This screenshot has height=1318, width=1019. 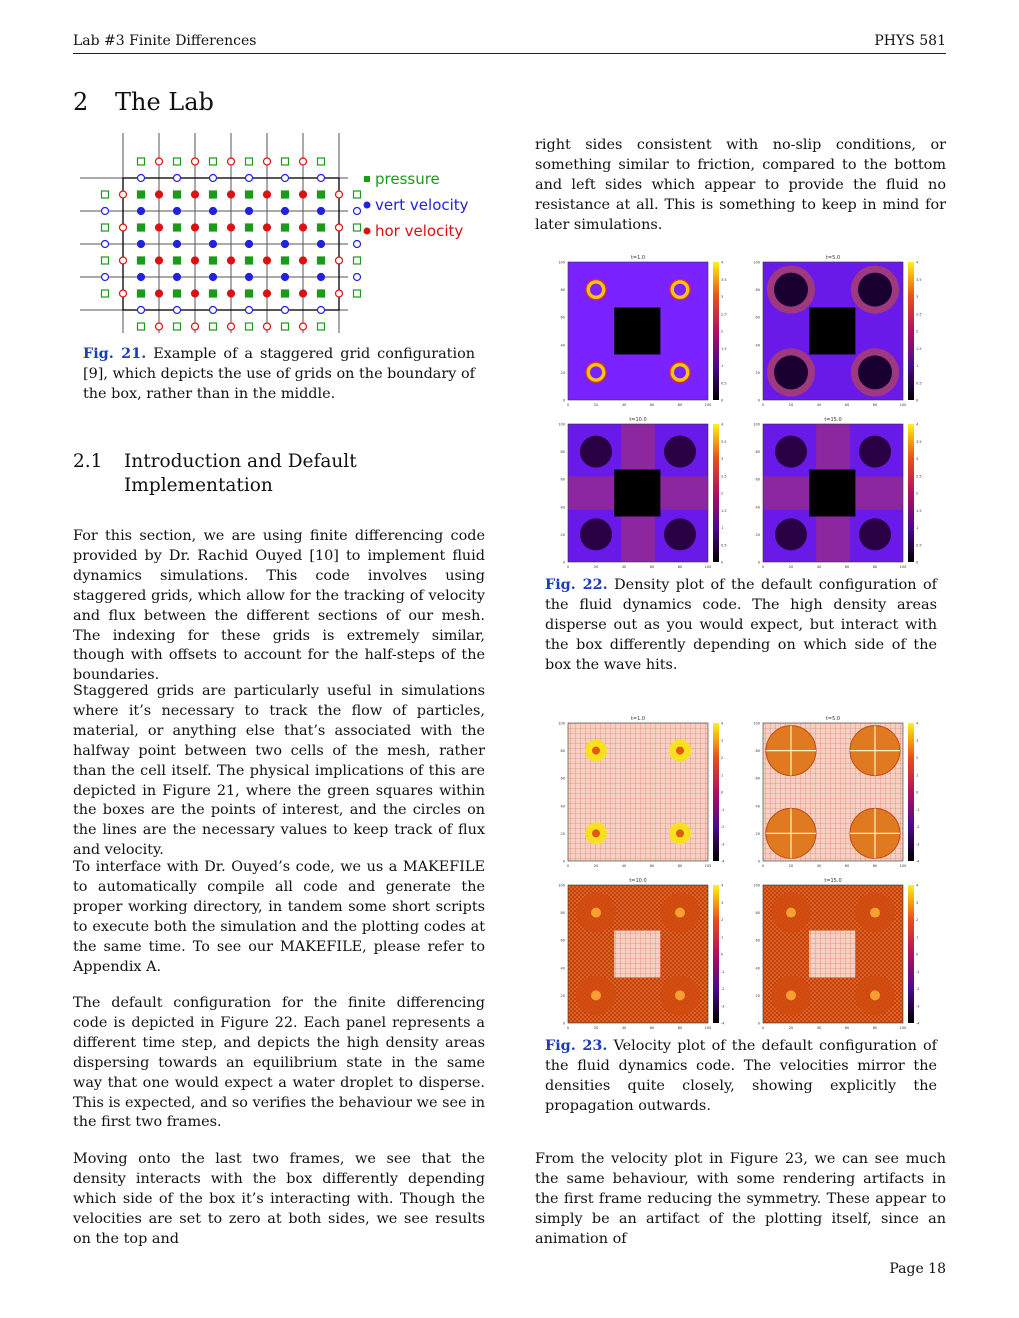 What do you see at coordinates (115, 353) in the screenshot?
I see `fig21-label: Fig. 21.` at bounding box center [115, 353].